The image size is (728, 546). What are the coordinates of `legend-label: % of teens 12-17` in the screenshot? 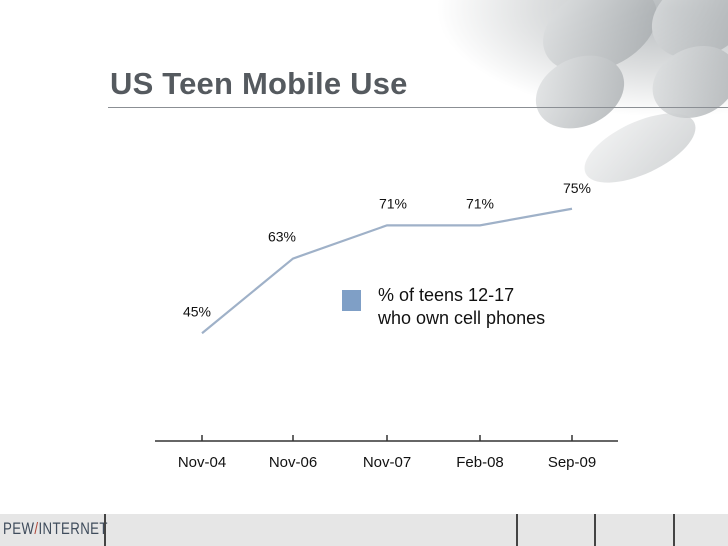 It's located at (446, 295).